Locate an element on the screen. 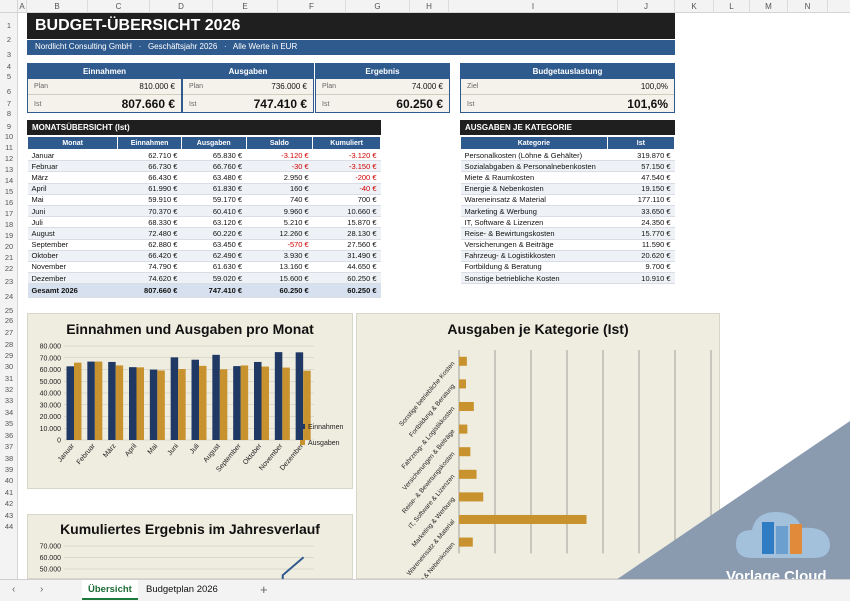  table-cell: 13.160 € is located at coordinates (279, 267).